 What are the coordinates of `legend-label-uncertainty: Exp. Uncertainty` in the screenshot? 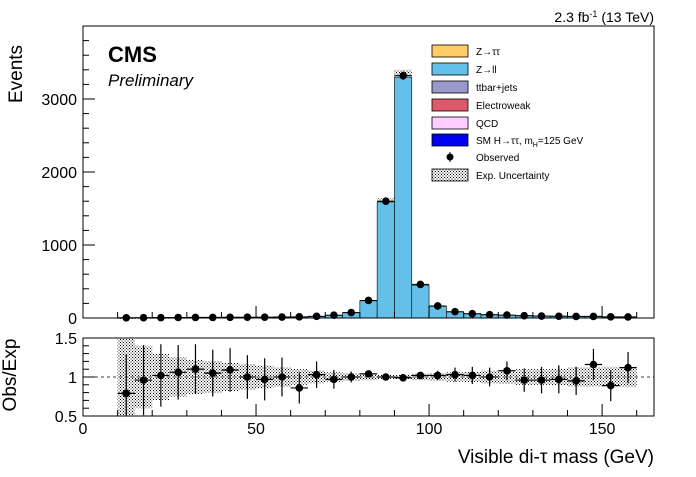 It's located at (512, 176).